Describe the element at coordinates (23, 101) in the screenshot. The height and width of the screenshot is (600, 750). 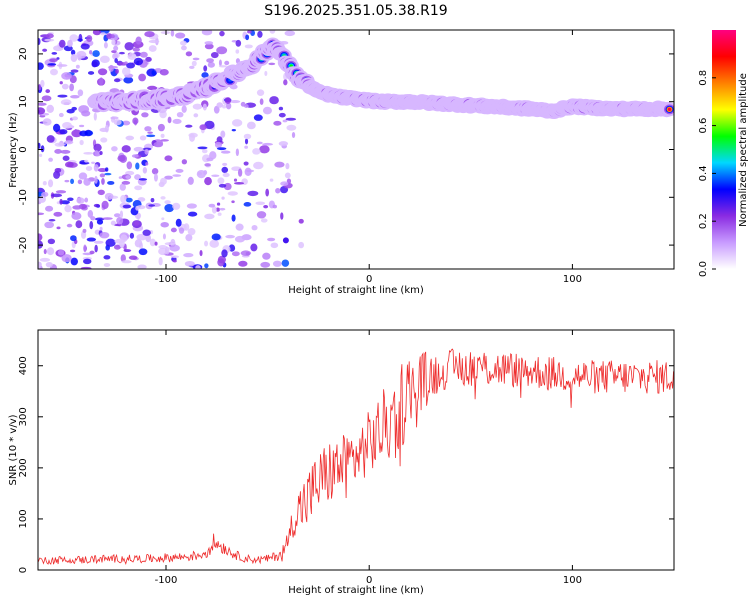
I see `spectrogram-y-tick-label: 10` at that location.